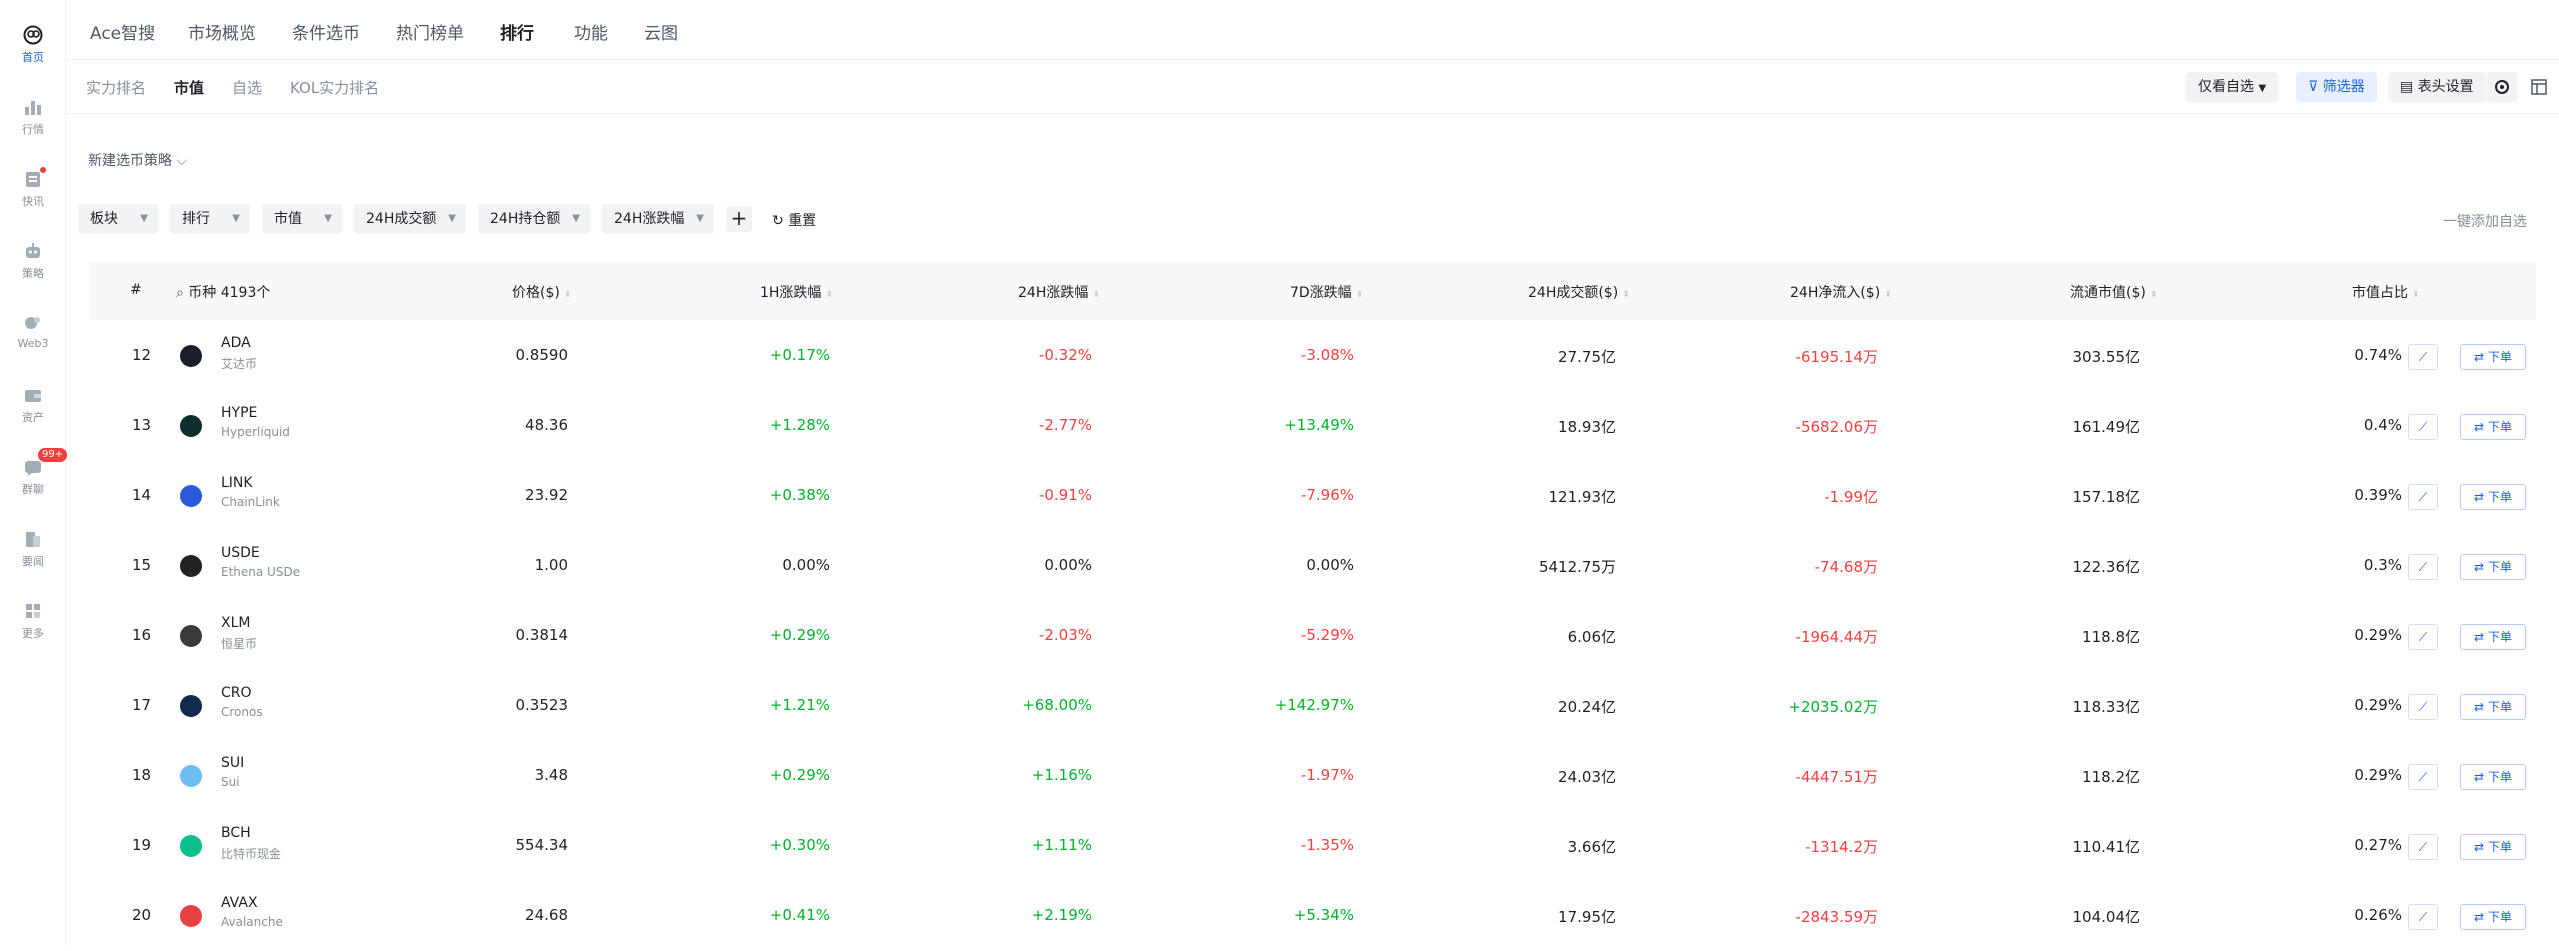  Describe the element at coordinates (33, 116) in the screenshot. I see `rail-market: 行情` at that location.